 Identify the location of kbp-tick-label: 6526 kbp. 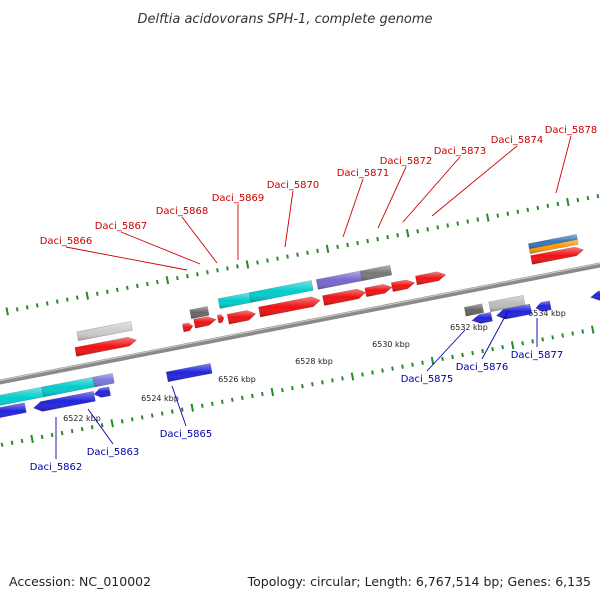
(237, 379).